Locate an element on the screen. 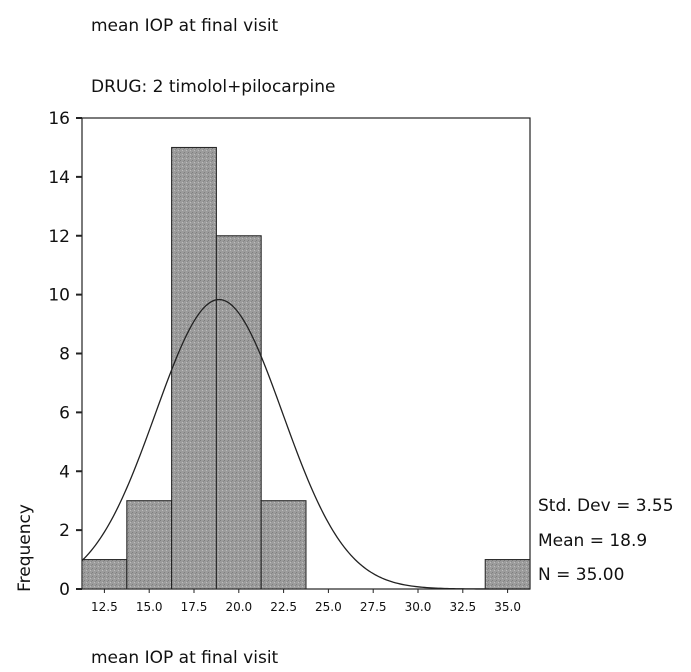 This screenshot has height=672, width=691. x-axis-label: mean IOP at final visit is located at coordinates (185, 658).